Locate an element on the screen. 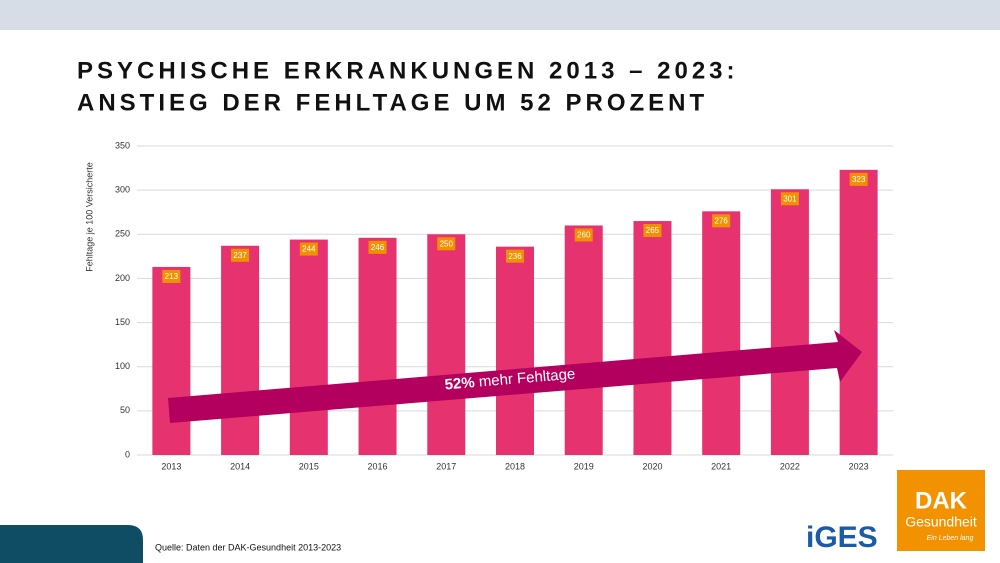  x-tick-label: 2014 is located at coordinates (240, 466).